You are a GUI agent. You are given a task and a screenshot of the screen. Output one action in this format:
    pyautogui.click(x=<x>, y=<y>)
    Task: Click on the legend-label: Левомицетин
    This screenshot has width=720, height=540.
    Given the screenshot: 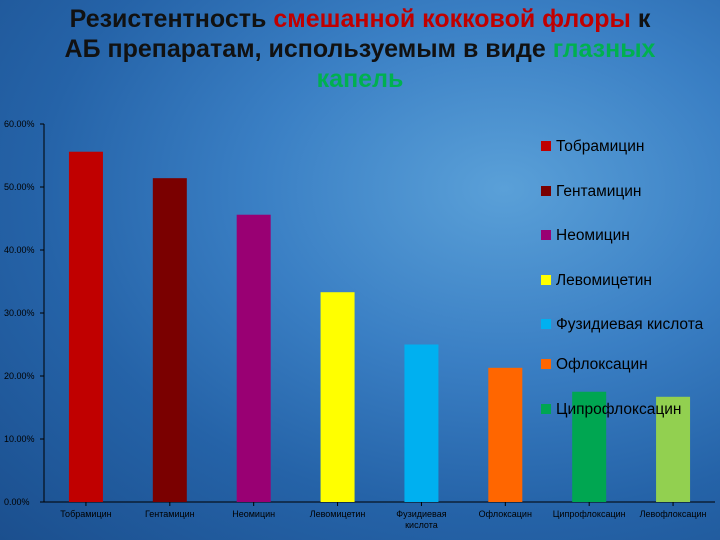 What is the action you would take?
    pyautogui.click(x=604, y=280)
    